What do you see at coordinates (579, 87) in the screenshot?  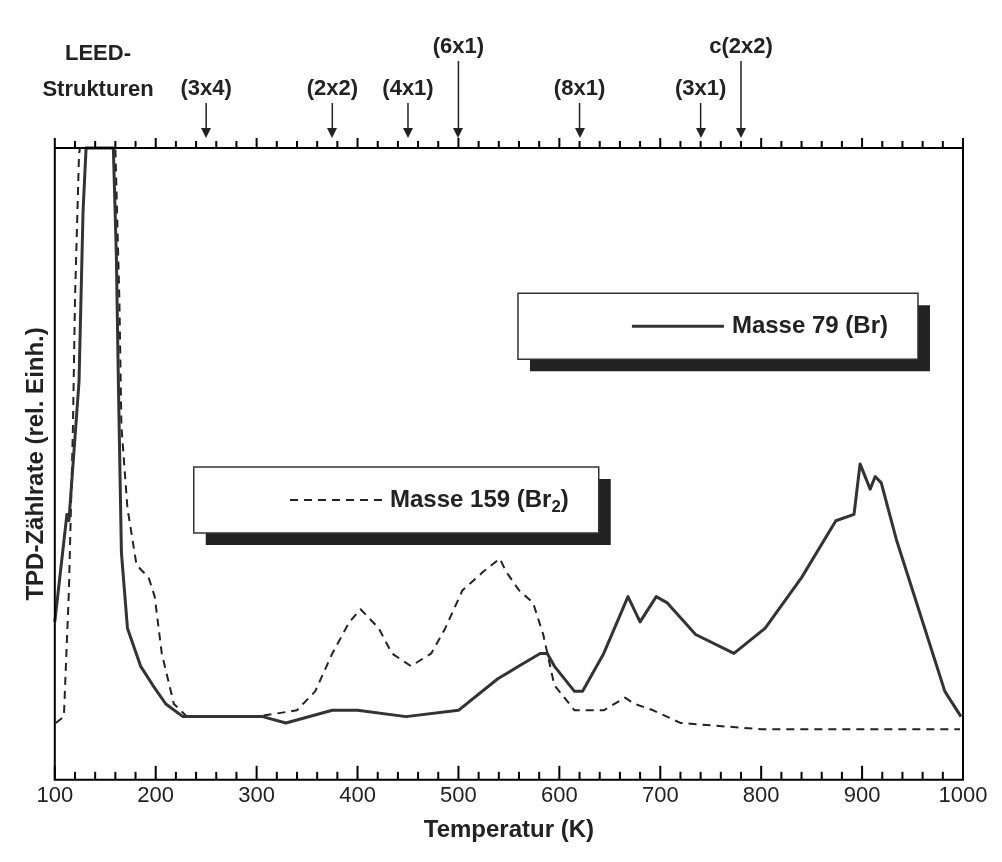 I see `ref-line-label: (8x1)` at bounding box center [579, 87].